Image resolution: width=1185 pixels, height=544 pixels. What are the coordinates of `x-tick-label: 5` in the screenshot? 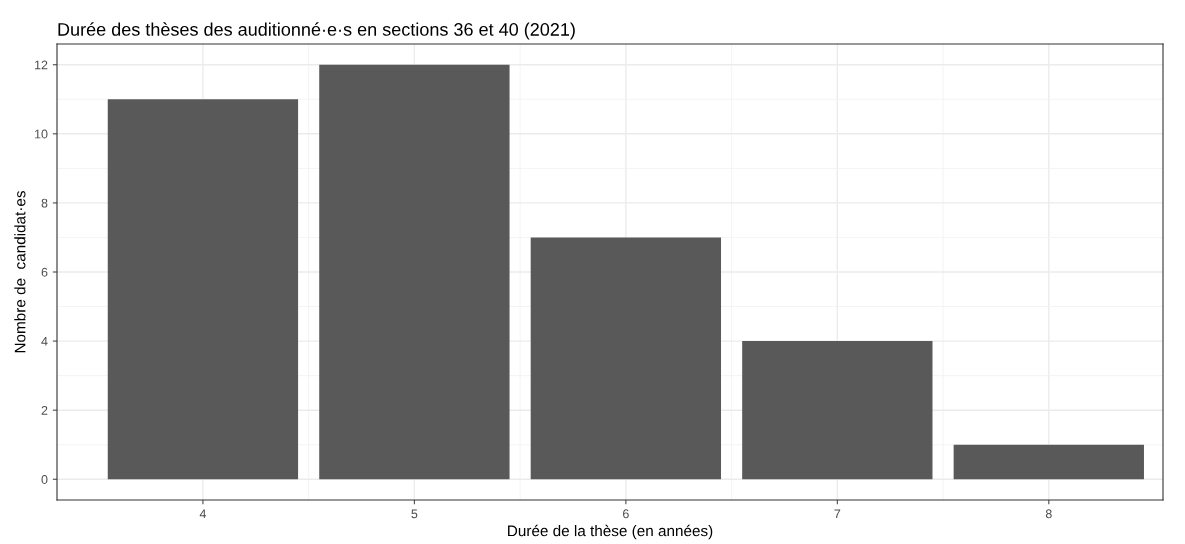 It's located at (414, 514).